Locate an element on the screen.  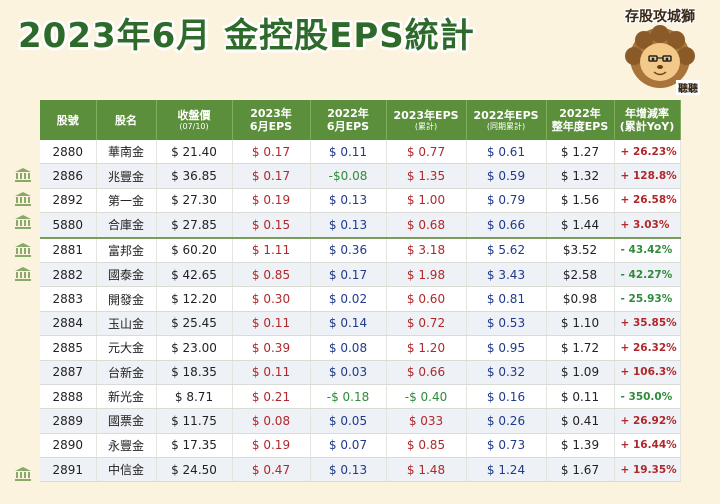
cell-eps22-full: $ 1.44 is located at coordinates (580, 225).